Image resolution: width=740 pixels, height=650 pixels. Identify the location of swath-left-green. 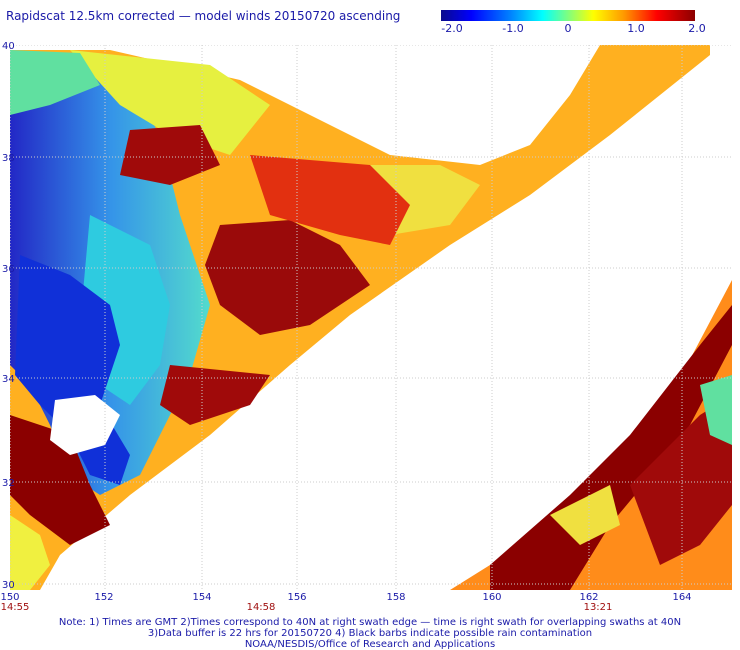
(55, 82).